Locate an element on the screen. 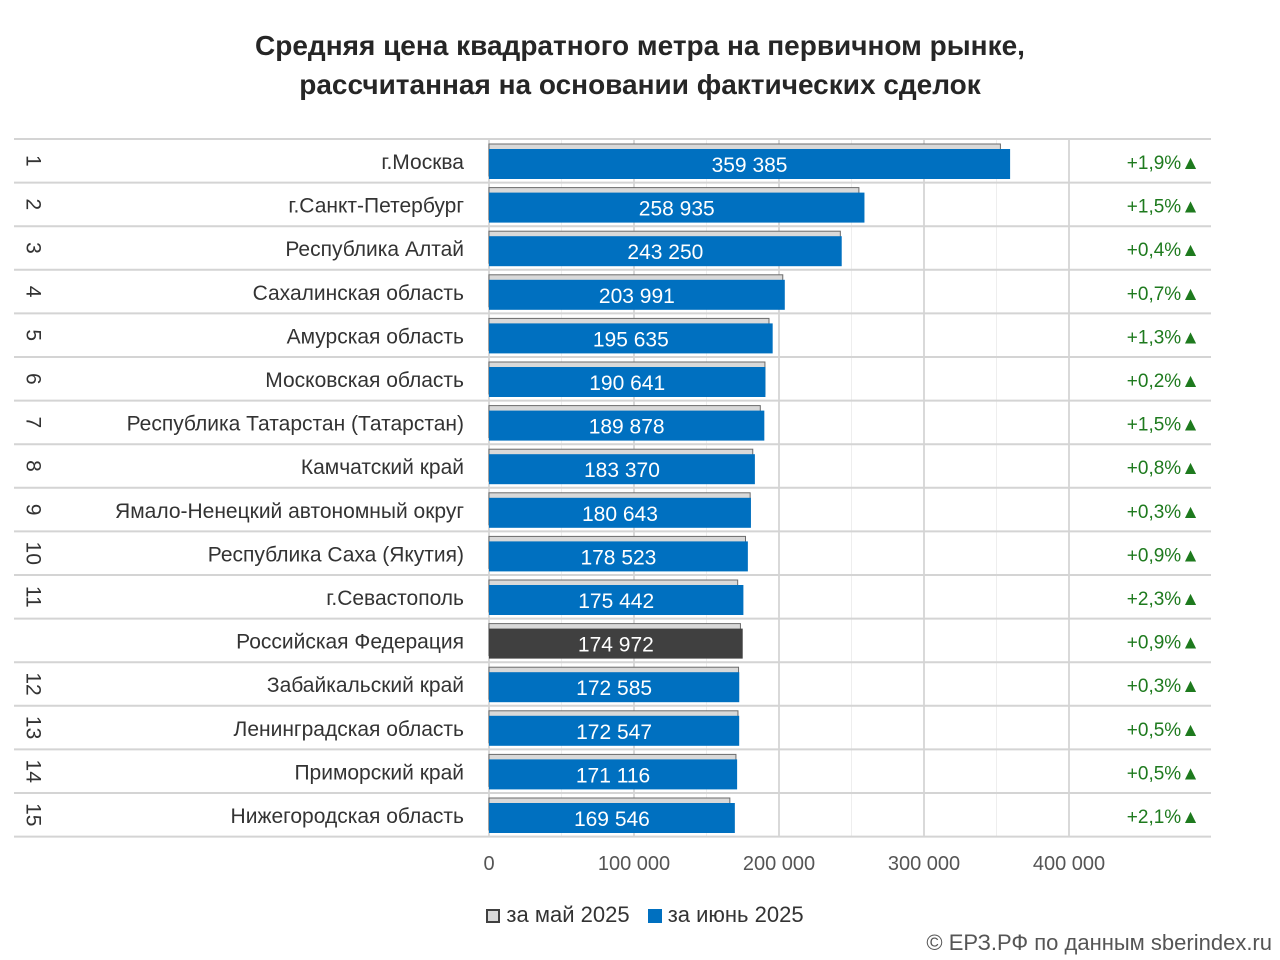 Image resolution: width=1280 pixels, height=960 pixels. table-row: 13 Ленинградская область 172 547 +0,5%▲ is located at coordinates (611, 728).